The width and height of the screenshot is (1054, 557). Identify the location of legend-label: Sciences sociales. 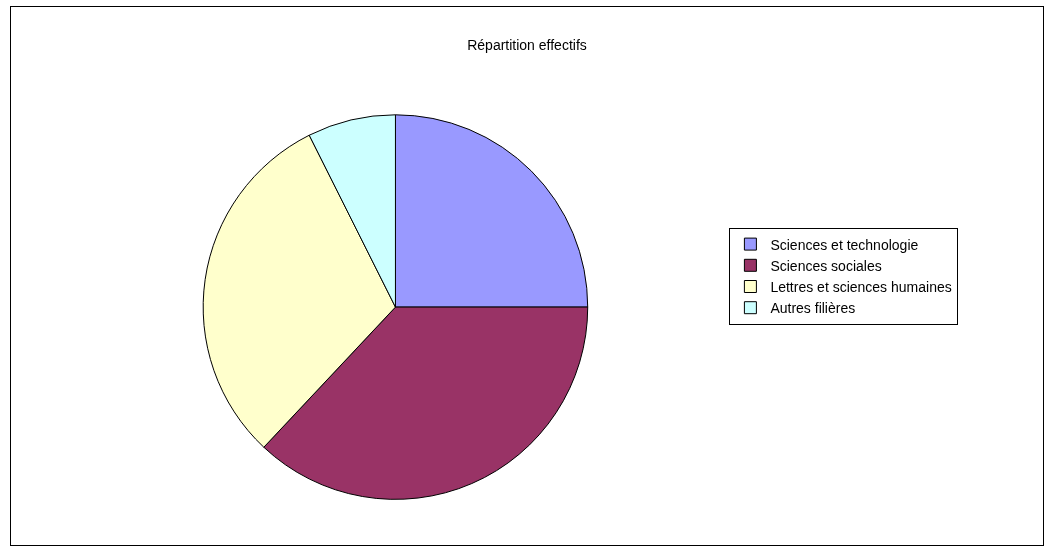
(826, 265).